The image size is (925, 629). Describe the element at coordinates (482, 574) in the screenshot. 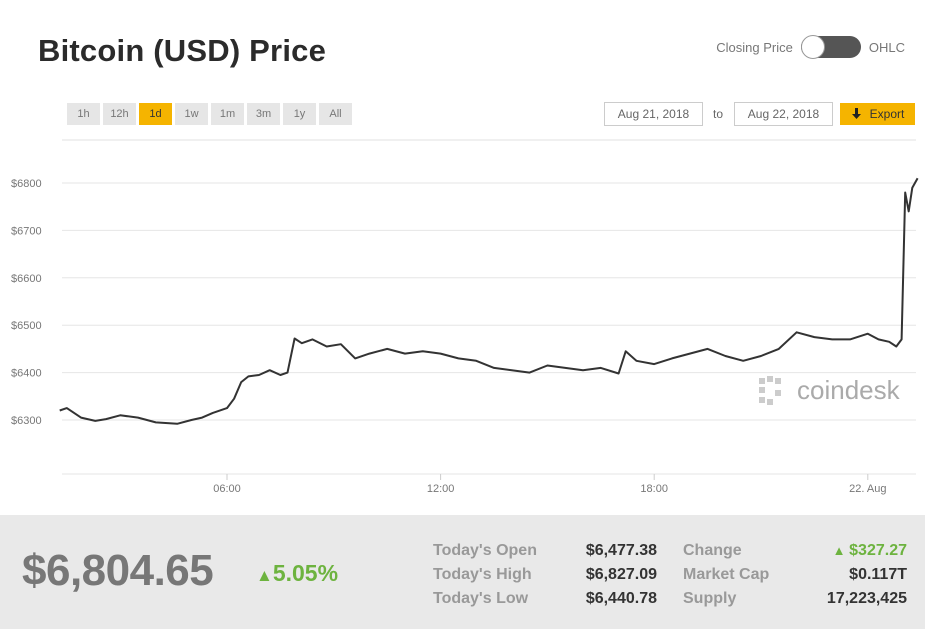

I see `todays-high-label: Today's High` at that location.